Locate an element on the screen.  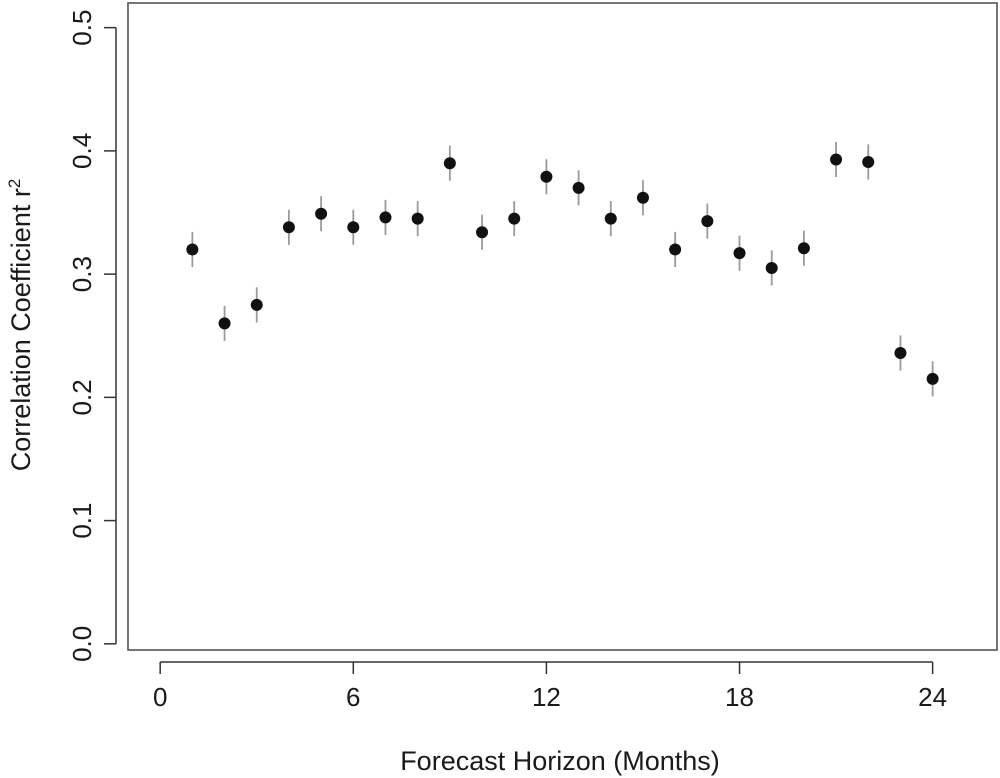
x-tick-label: 24 is located at coordinates (932, 697).